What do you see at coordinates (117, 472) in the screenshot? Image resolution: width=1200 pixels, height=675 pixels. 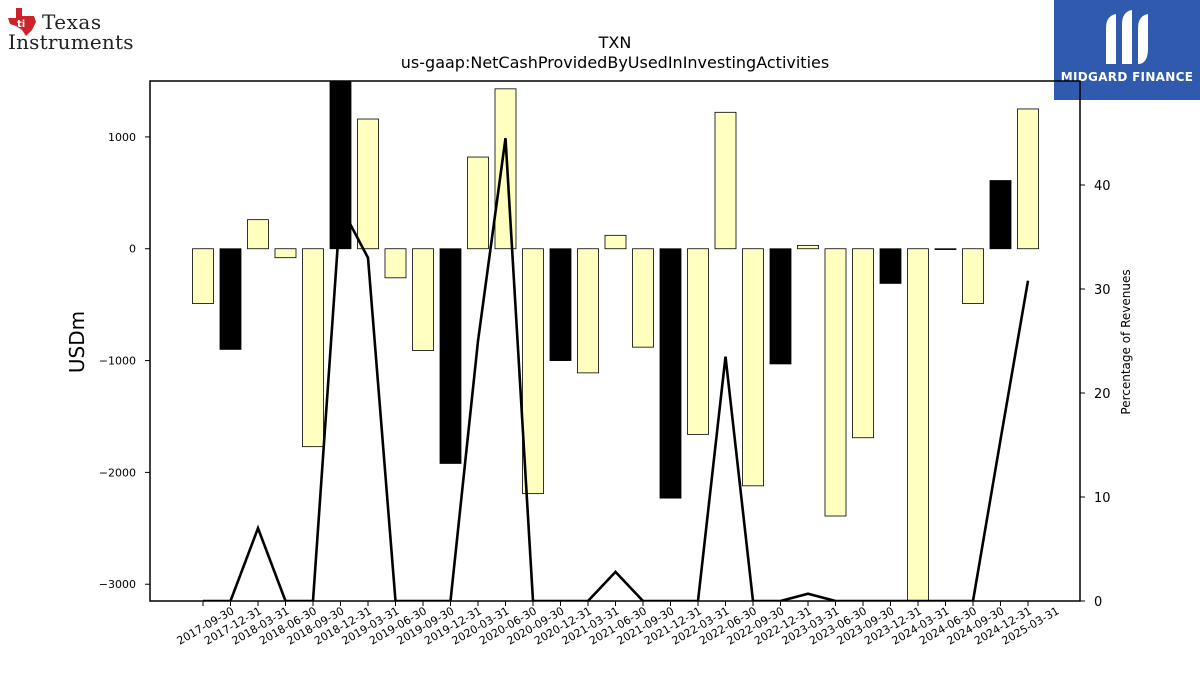 I see `y-tick-label--2000: −2000` at bounding box center [117, 472].